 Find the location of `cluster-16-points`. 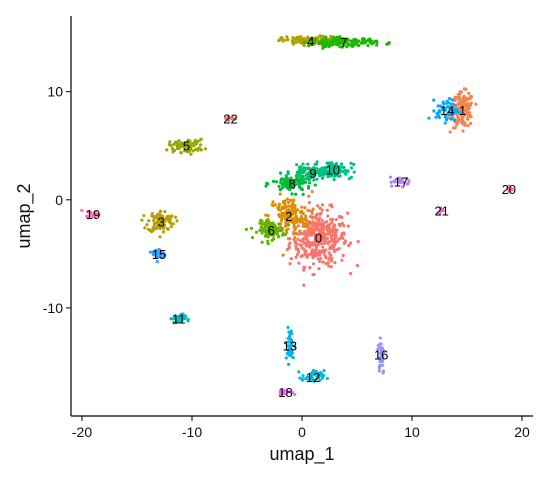

cluster-16-points is located at coordinates (381, 355).